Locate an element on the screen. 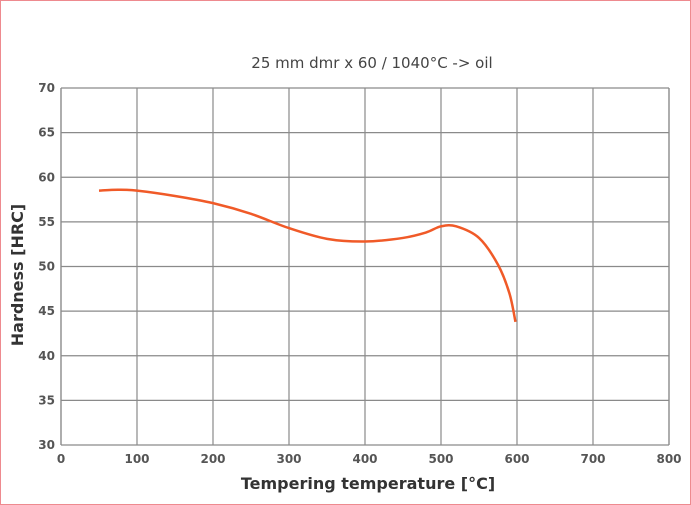 The width and height of the screenshot is (691, 505). y-tick-label: 50 is located at coordinates (46, 267).